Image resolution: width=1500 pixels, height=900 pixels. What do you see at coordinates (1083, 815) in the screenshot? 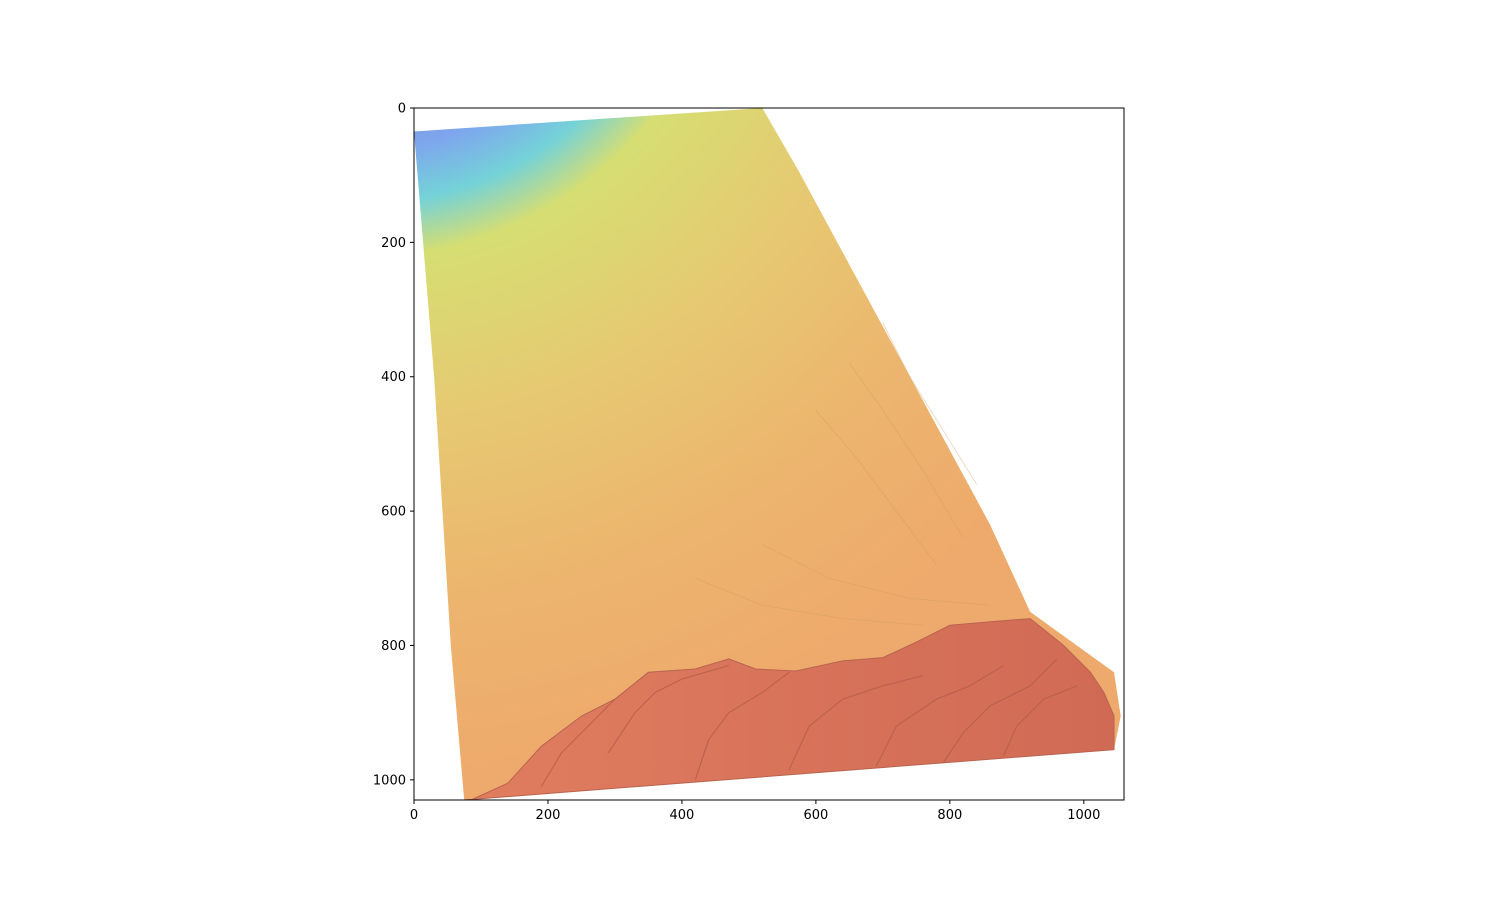
I see `x-tick-label: 1000` at bounding box center [1083, 815].